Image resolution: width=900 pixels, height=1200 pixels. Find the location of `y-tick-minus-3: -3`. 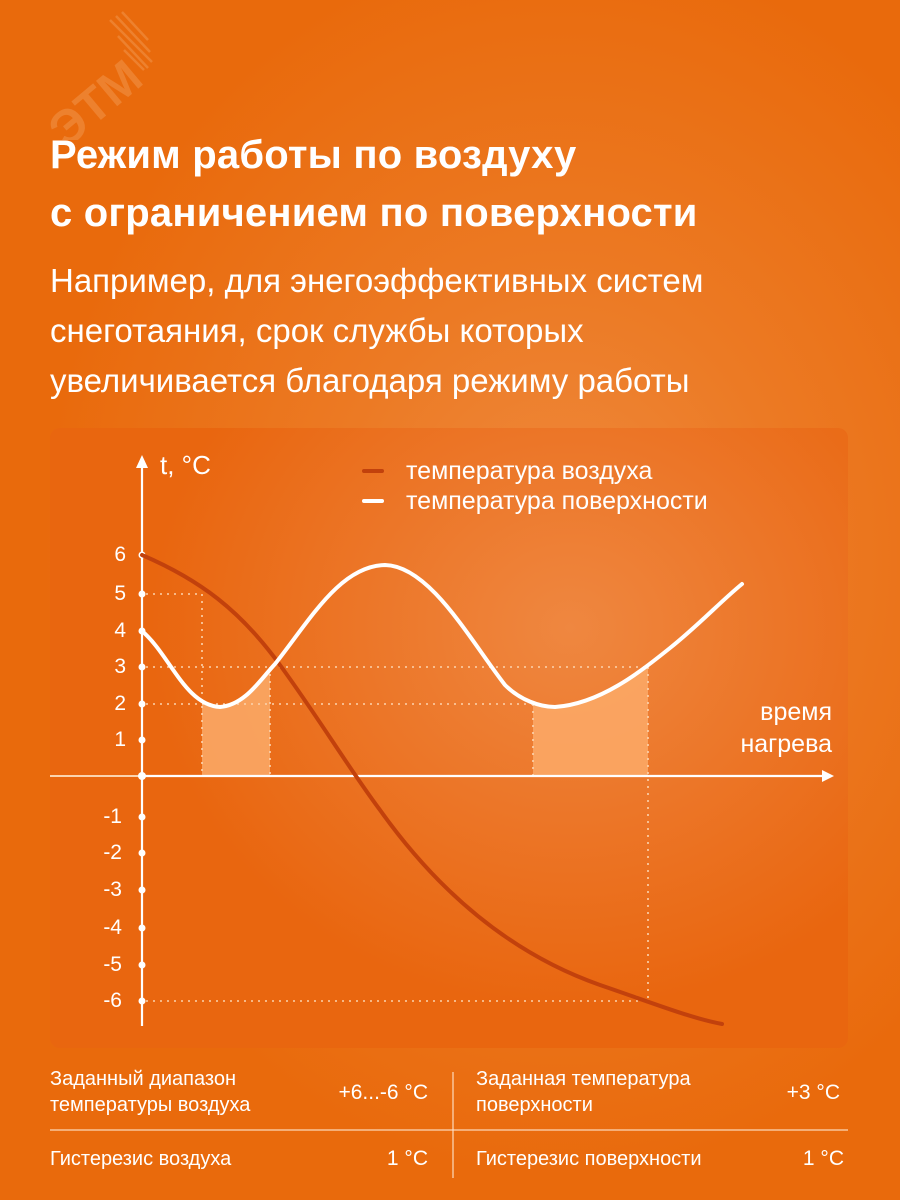

y-tick-minus-3: -3 is located at coordinates (112, 889).